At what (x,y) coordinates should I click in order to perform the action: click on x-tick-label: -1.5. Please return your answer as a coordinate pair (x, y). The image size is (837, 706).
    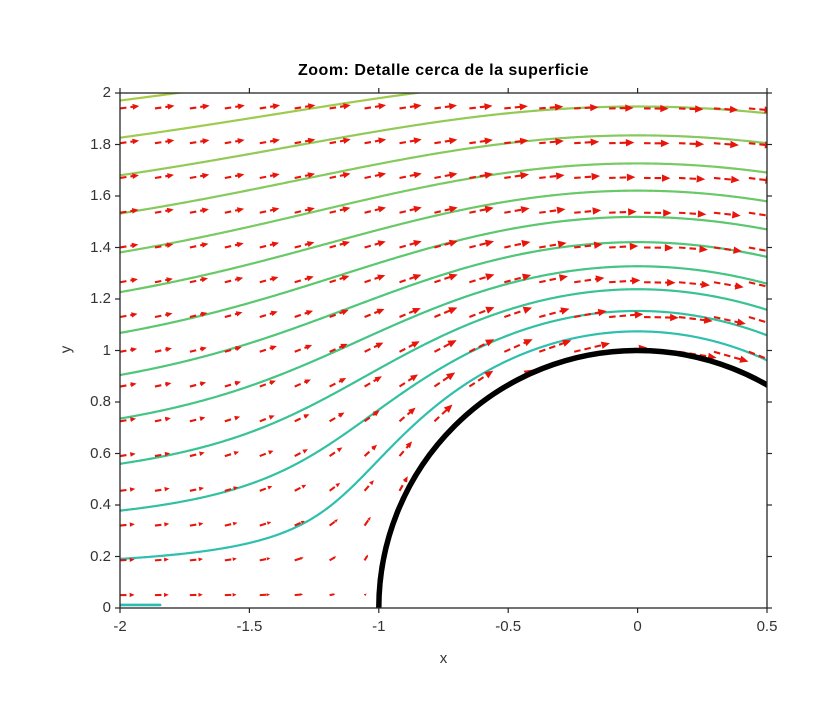
    Looking at the image, I should click on (249, 626).